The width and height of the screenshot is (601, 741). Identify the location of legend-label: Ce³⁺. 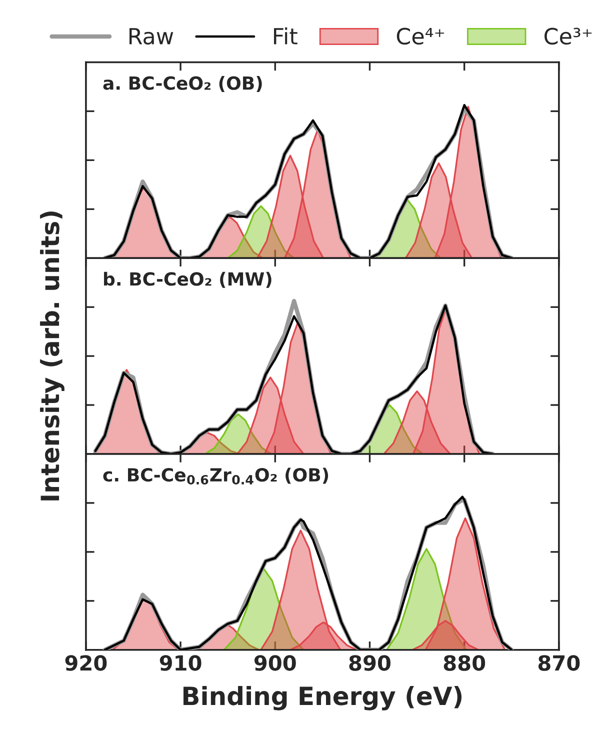
(568, 36).